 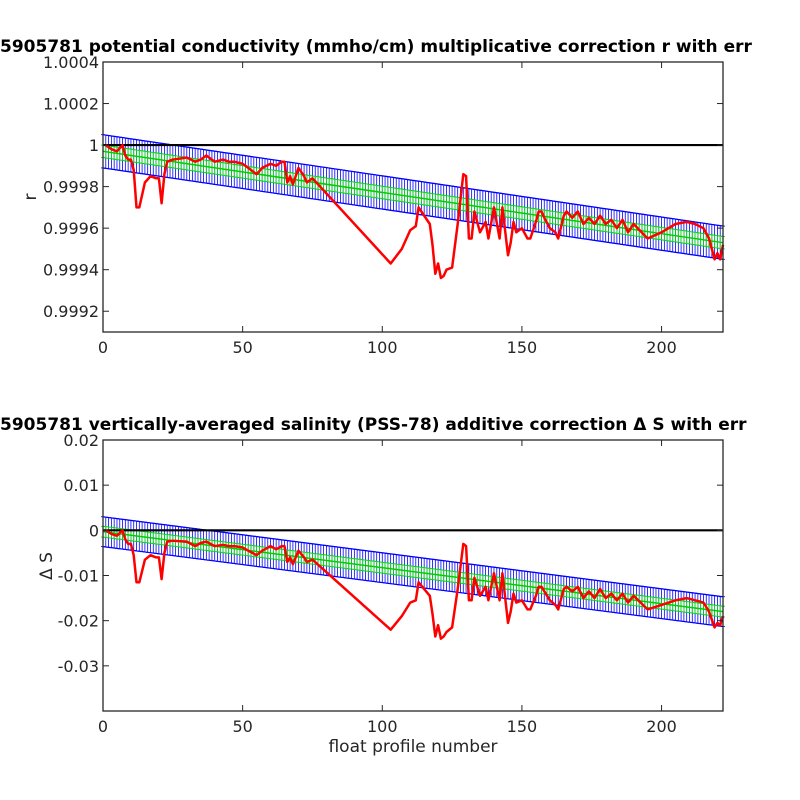 I want to click on upper-error-line, so click(x=413, y=180).